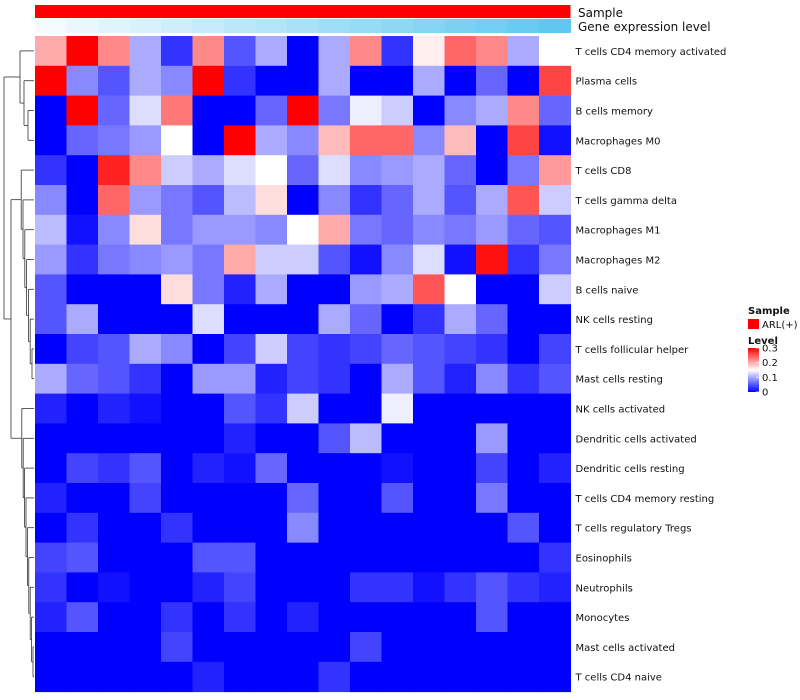 The image size is (800, 700). What do you see at coordinates (632, 350) in the screenshot?
I see `row-label: T cells follicular helper` at bounding box center [632, 350].